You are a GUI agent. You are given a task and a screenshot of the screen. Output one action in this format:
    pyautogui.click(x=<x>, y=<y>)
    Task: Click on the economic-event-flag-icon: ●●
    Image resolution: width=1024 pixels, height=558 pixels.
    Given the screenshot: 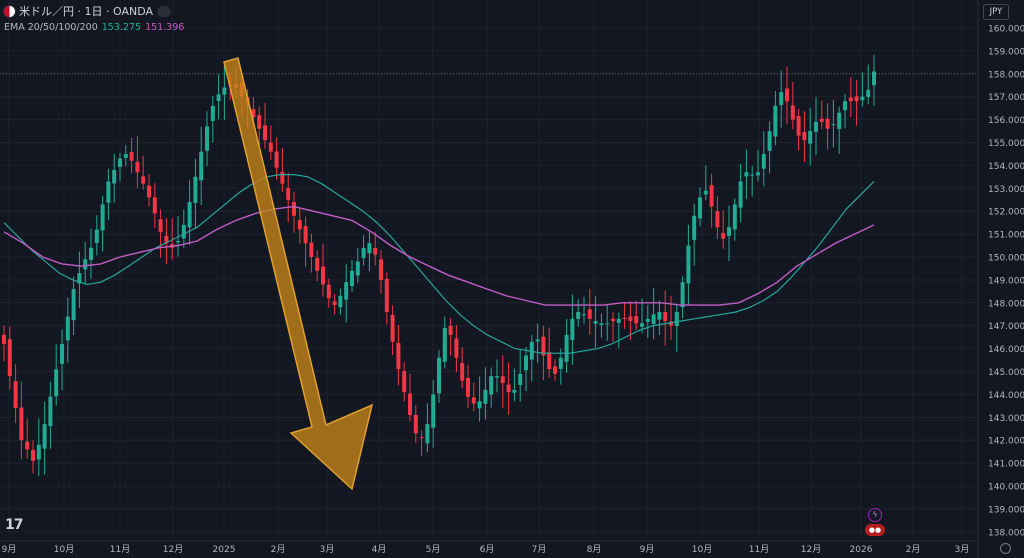 What is the action you would take?
    pyautogui.click(x=875, y=530)
    